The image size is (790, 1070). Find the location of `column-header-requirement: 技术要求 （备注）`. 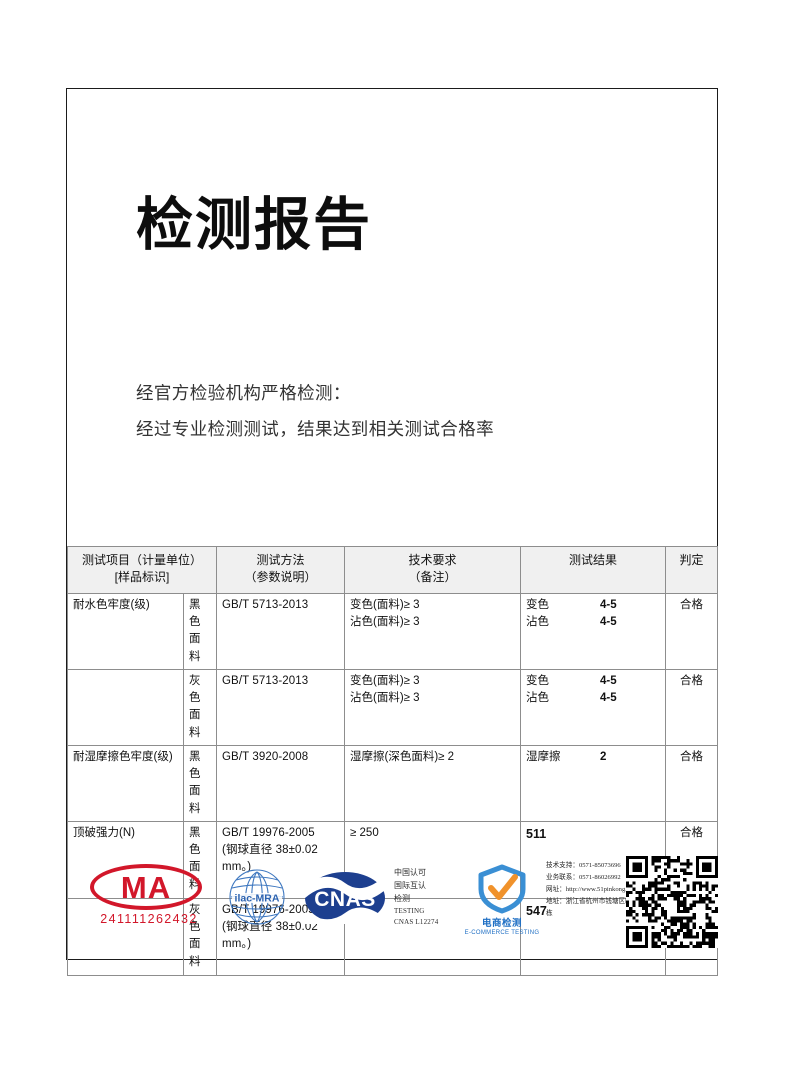

column-header-requirement: 技术要求 （备注） is located at coordinates (433, 570).